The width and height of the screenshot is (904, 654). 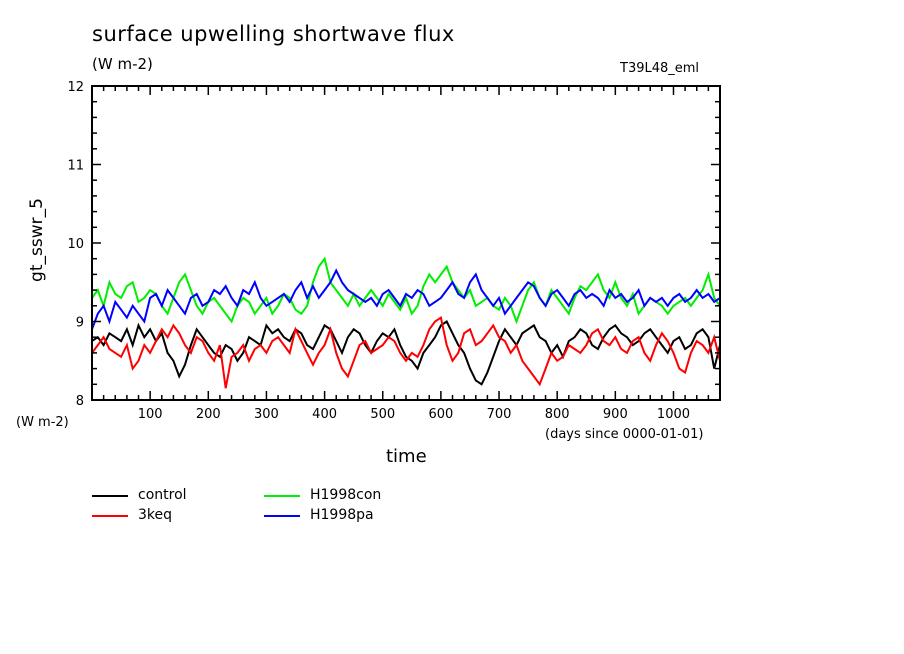 What do you see at coordinates (660, 68) in the screenshot?
I see `run-label: T39L48_eml` at bounding box center [660, 68].